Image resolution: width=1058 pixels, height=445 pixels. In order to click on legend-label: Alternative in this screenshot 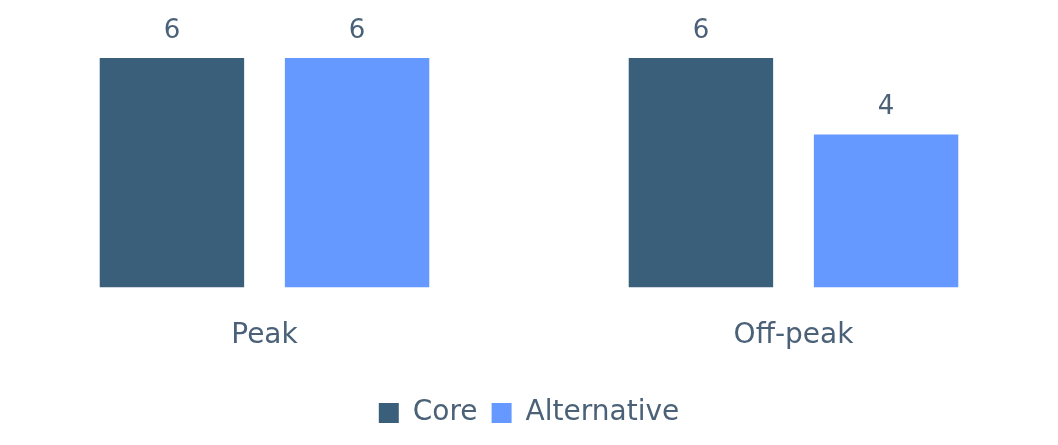, I will do `click(602, 411)`.